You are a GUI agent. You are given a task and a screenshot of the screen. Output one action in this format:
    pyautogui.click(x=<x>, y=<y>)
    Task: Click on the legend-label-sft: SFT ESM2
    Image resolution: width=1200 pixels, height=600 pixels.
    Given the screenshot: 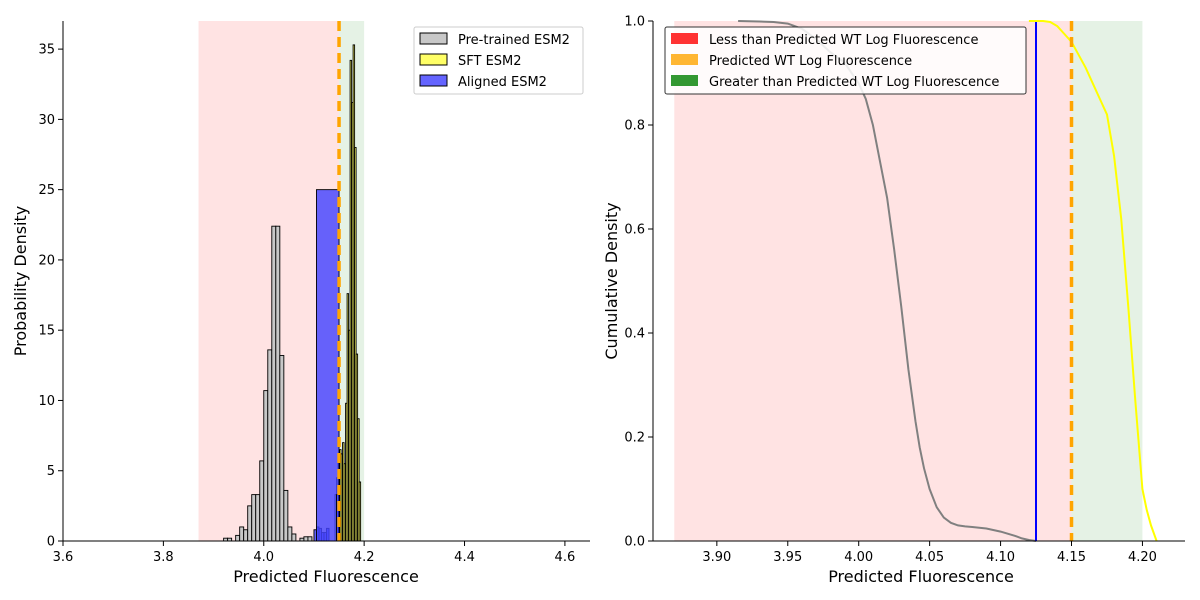 What is the action you would take?
    pyautogui.click(x=490, y=61)
    